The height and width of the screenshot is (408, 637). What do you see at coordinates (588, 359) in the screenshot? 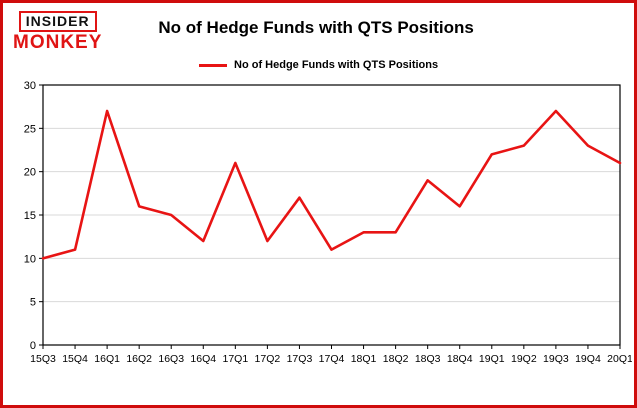
I see `x-tick-label: 19Q4` at bounding box center [588, 359].